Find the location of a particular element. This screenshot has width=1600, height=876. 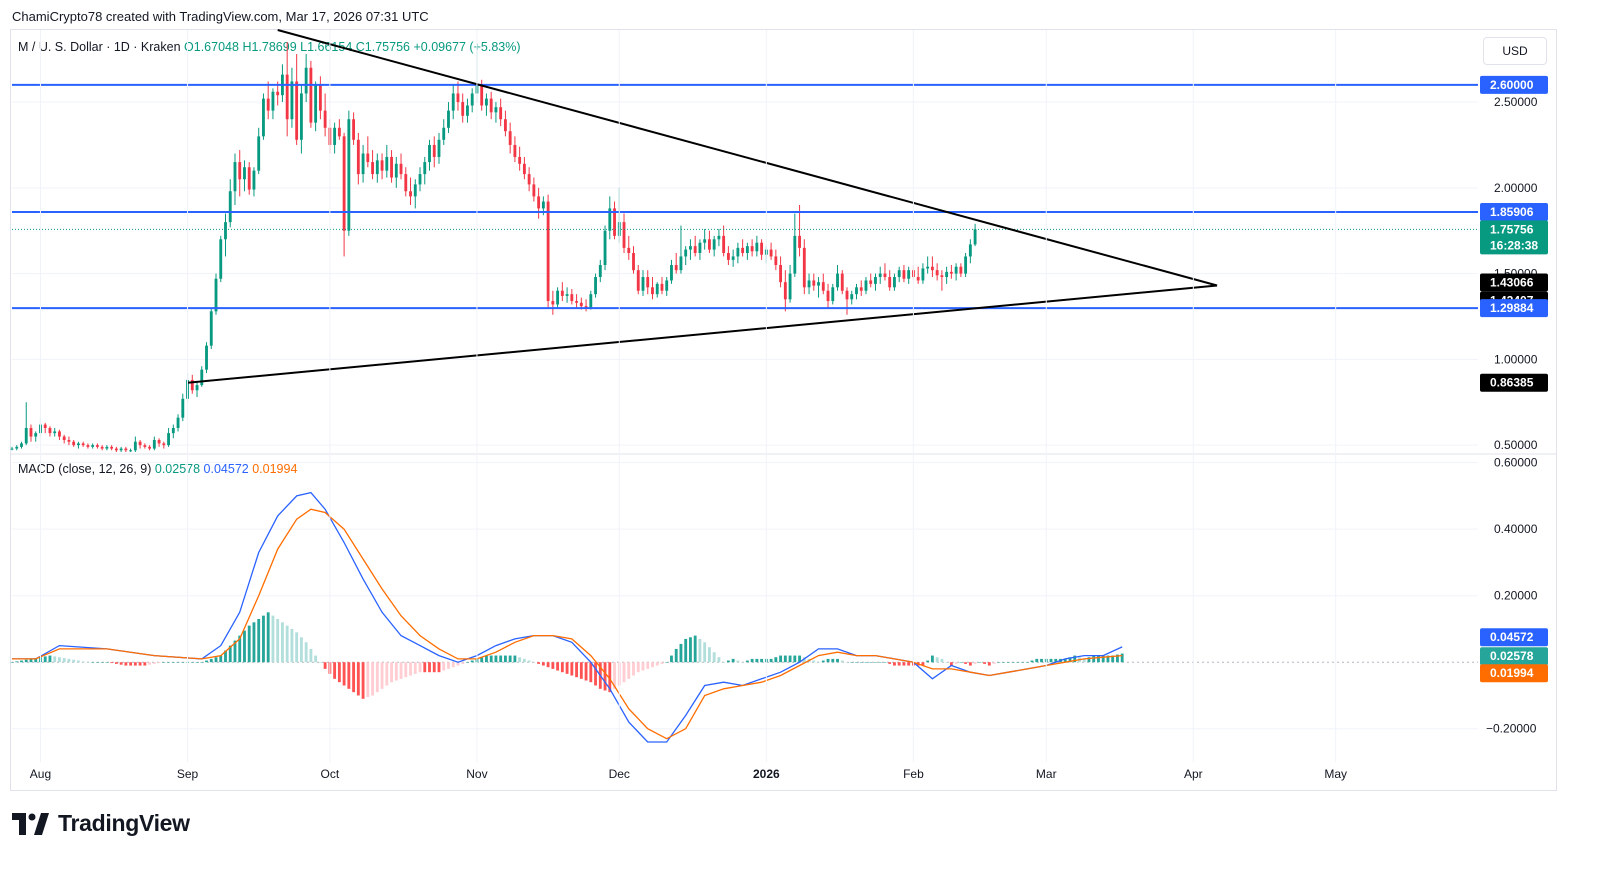

tradingview-logo: TradingView is located at coordinates (101, 823).